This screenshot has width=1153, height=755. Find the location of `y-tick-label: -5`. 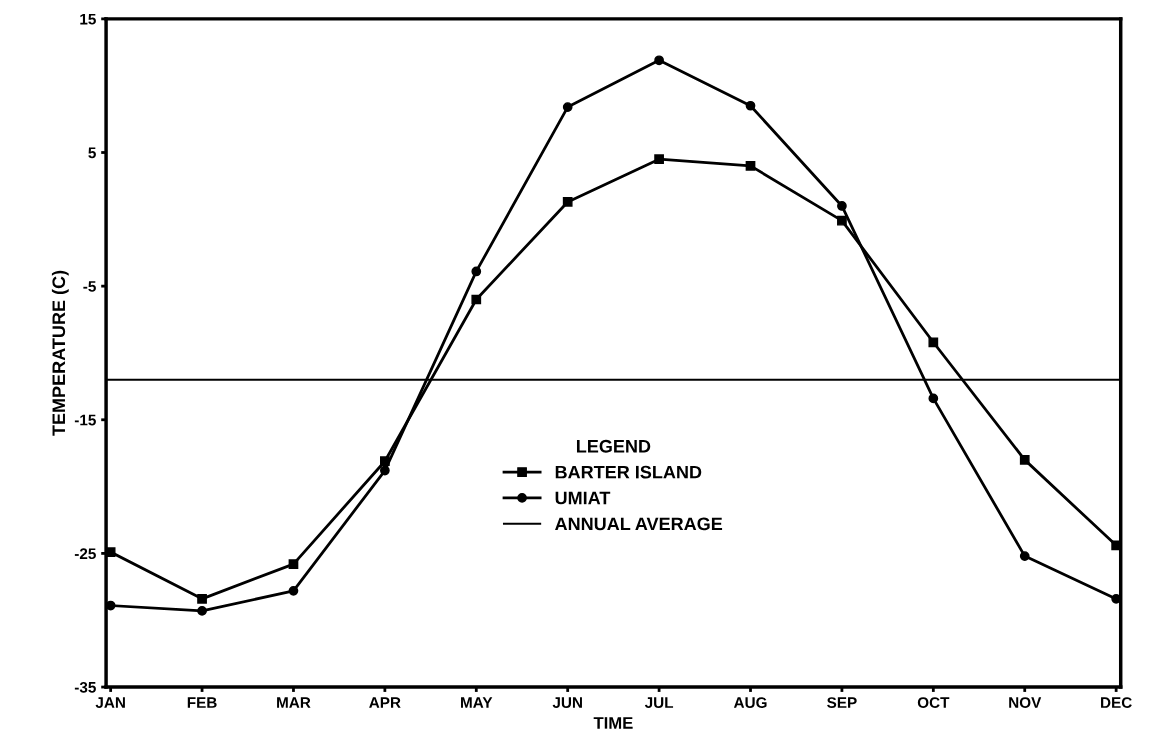

y-tick-label: -5 is located at coordinates (89, 286).